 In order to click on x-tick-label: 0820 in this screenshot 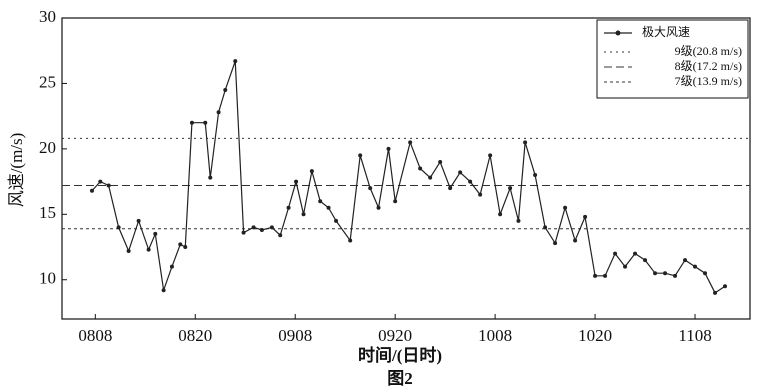, I will do `click(195, 335)`.